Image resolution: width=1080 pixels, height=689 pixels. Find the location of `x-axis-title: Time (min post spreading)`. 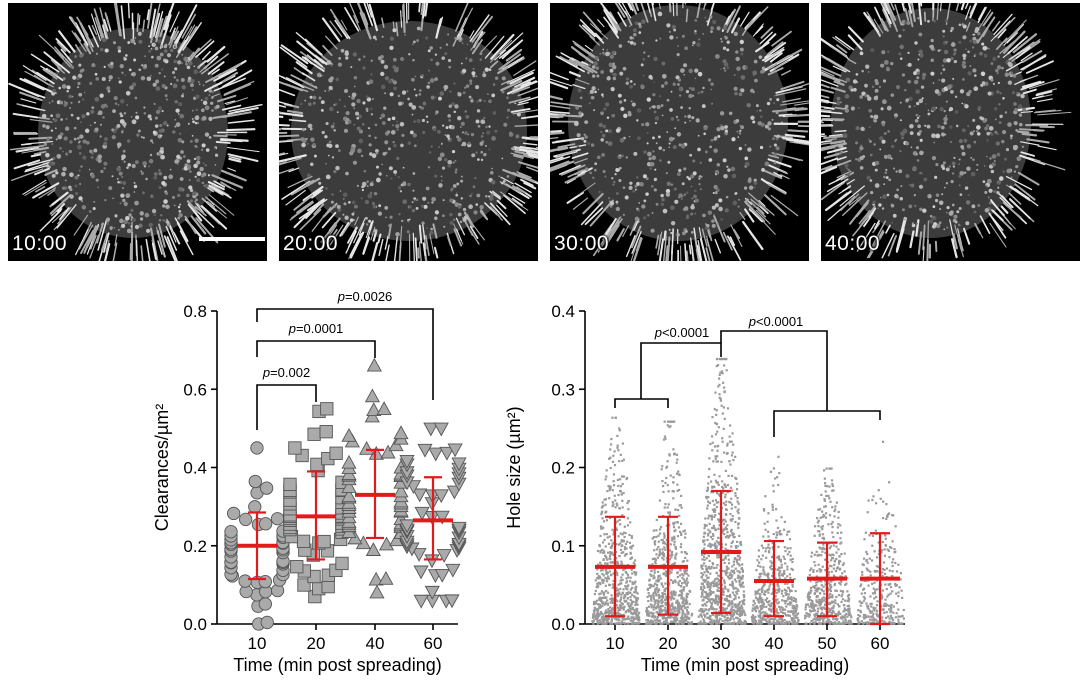

x-axis-title: Time (min post spreading) is located at coordinates (745, 665).